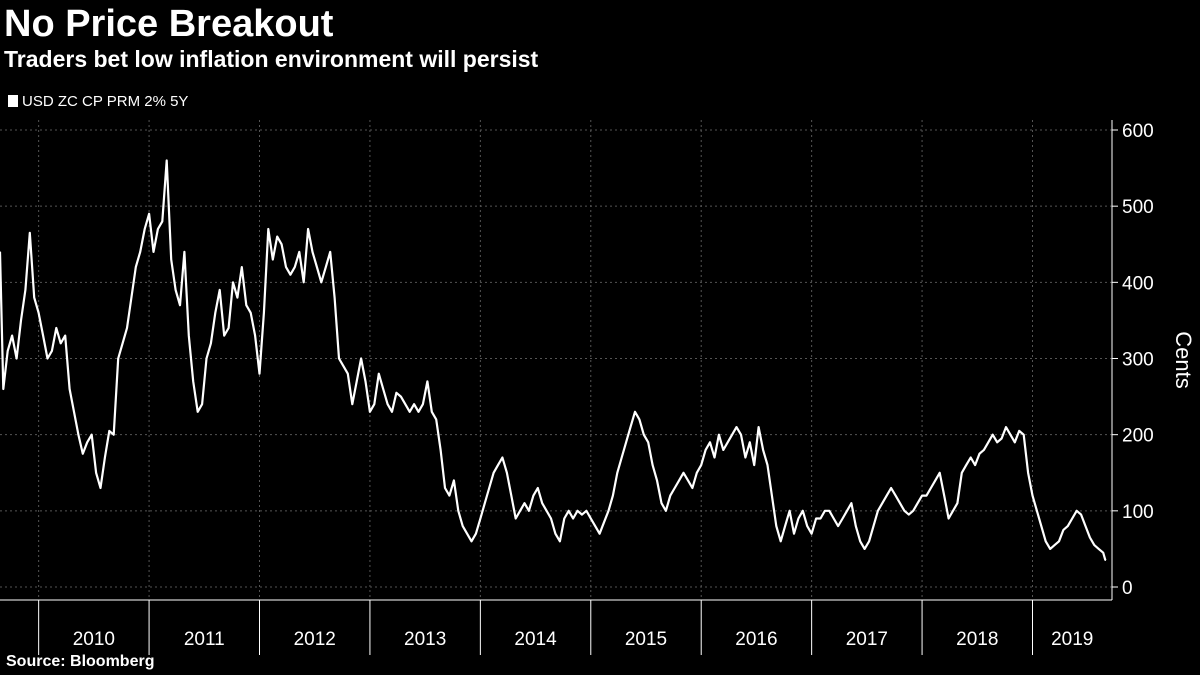 The height and width of the screenshot is (675, 1200). I want to click on source-note: Source: Bloomberg, so click(80, 661).